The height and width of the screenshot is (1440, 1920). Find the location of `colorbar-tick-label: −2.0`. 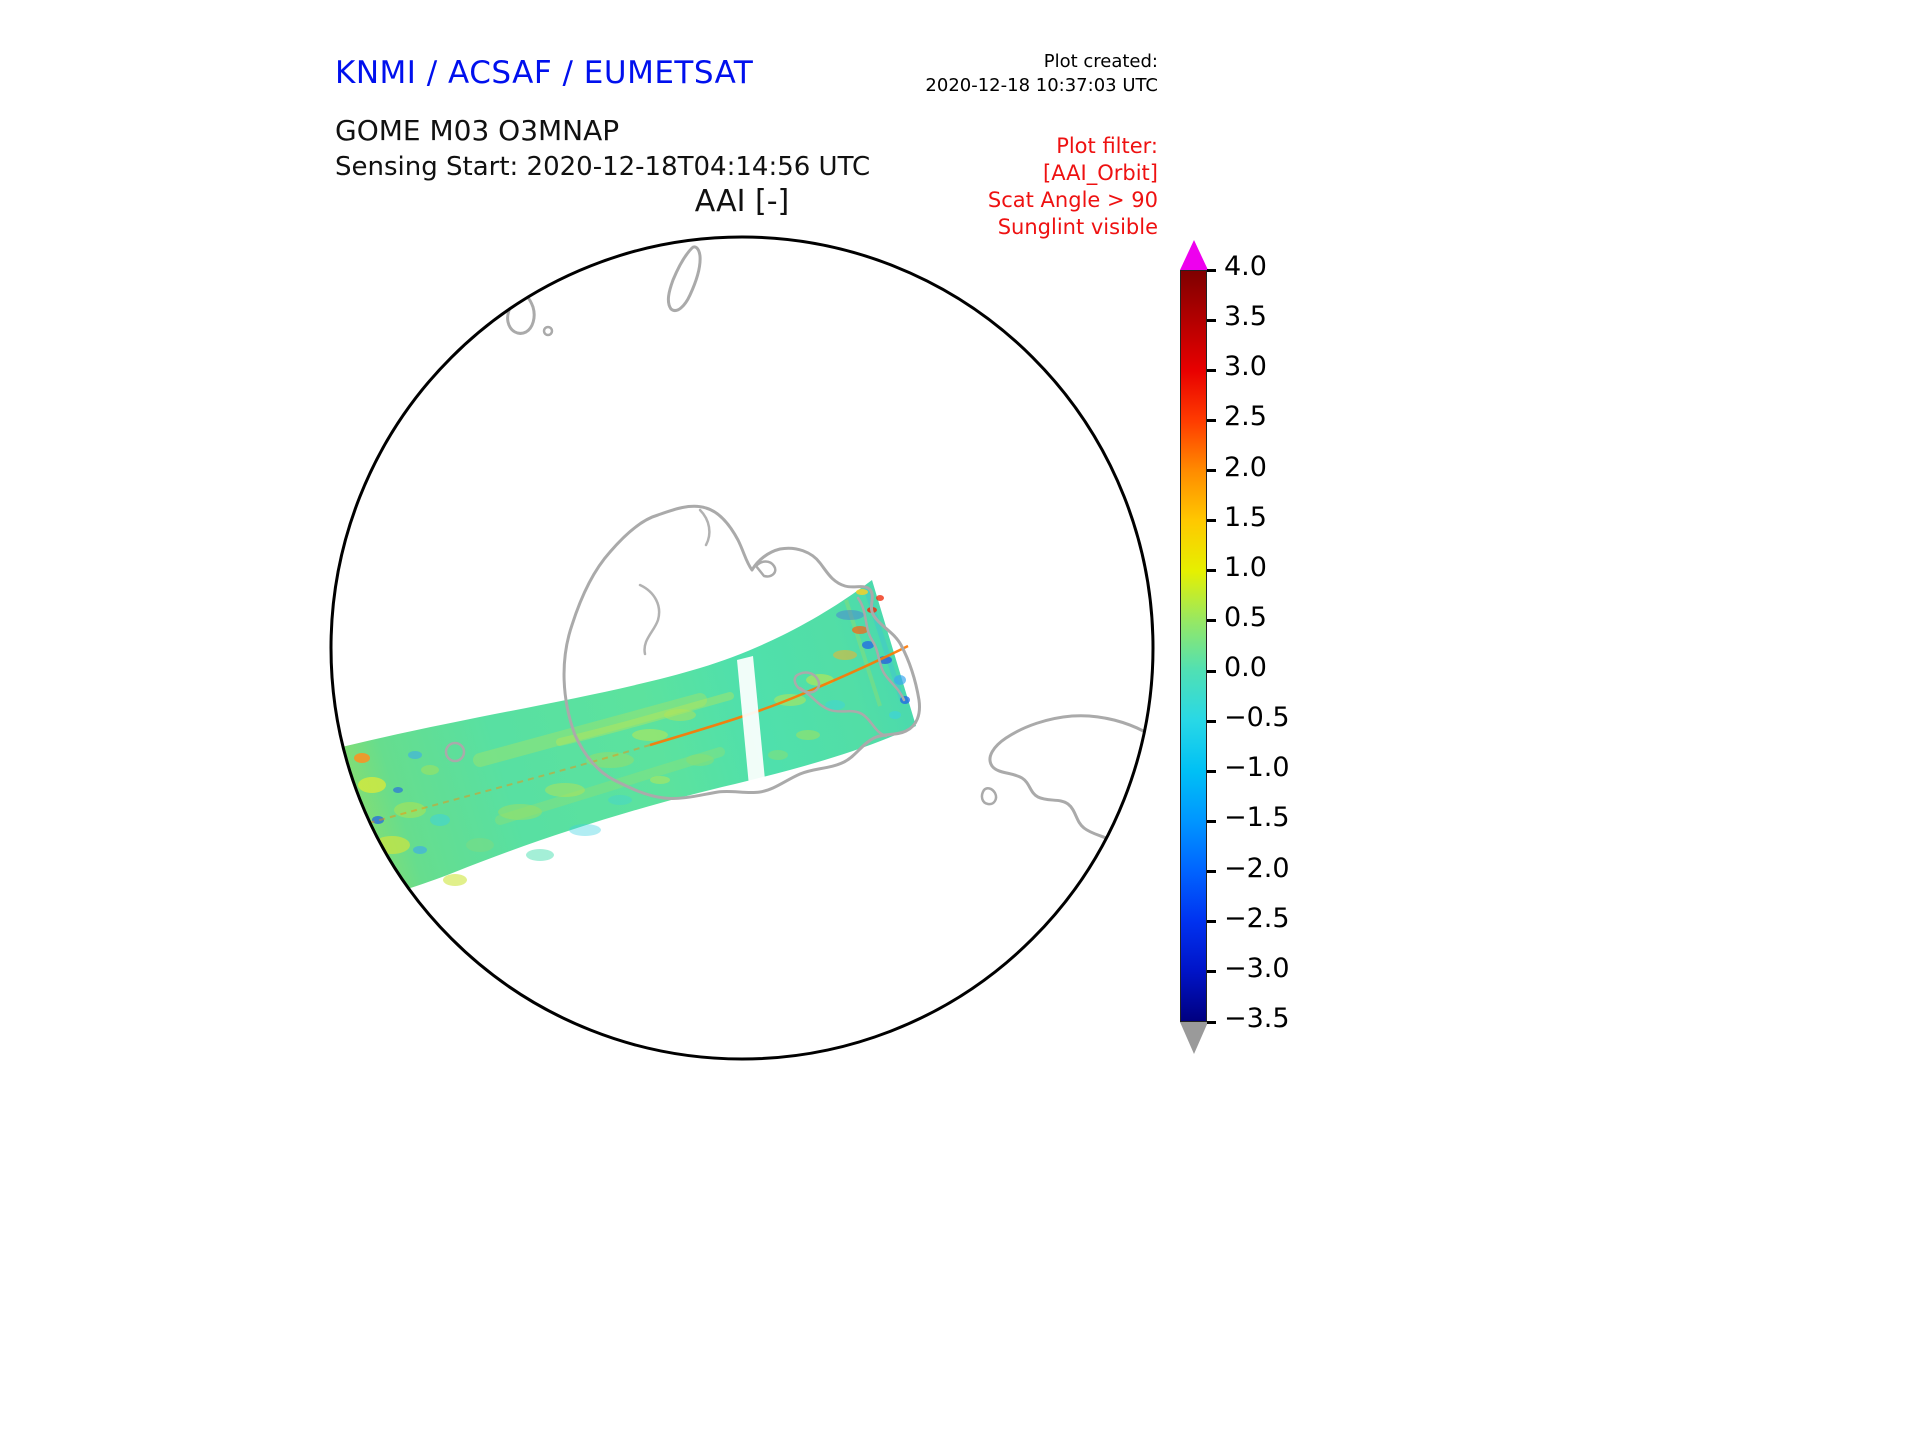

colorbar-tick-label: −2.0 is located at coordinates (1257, 868).